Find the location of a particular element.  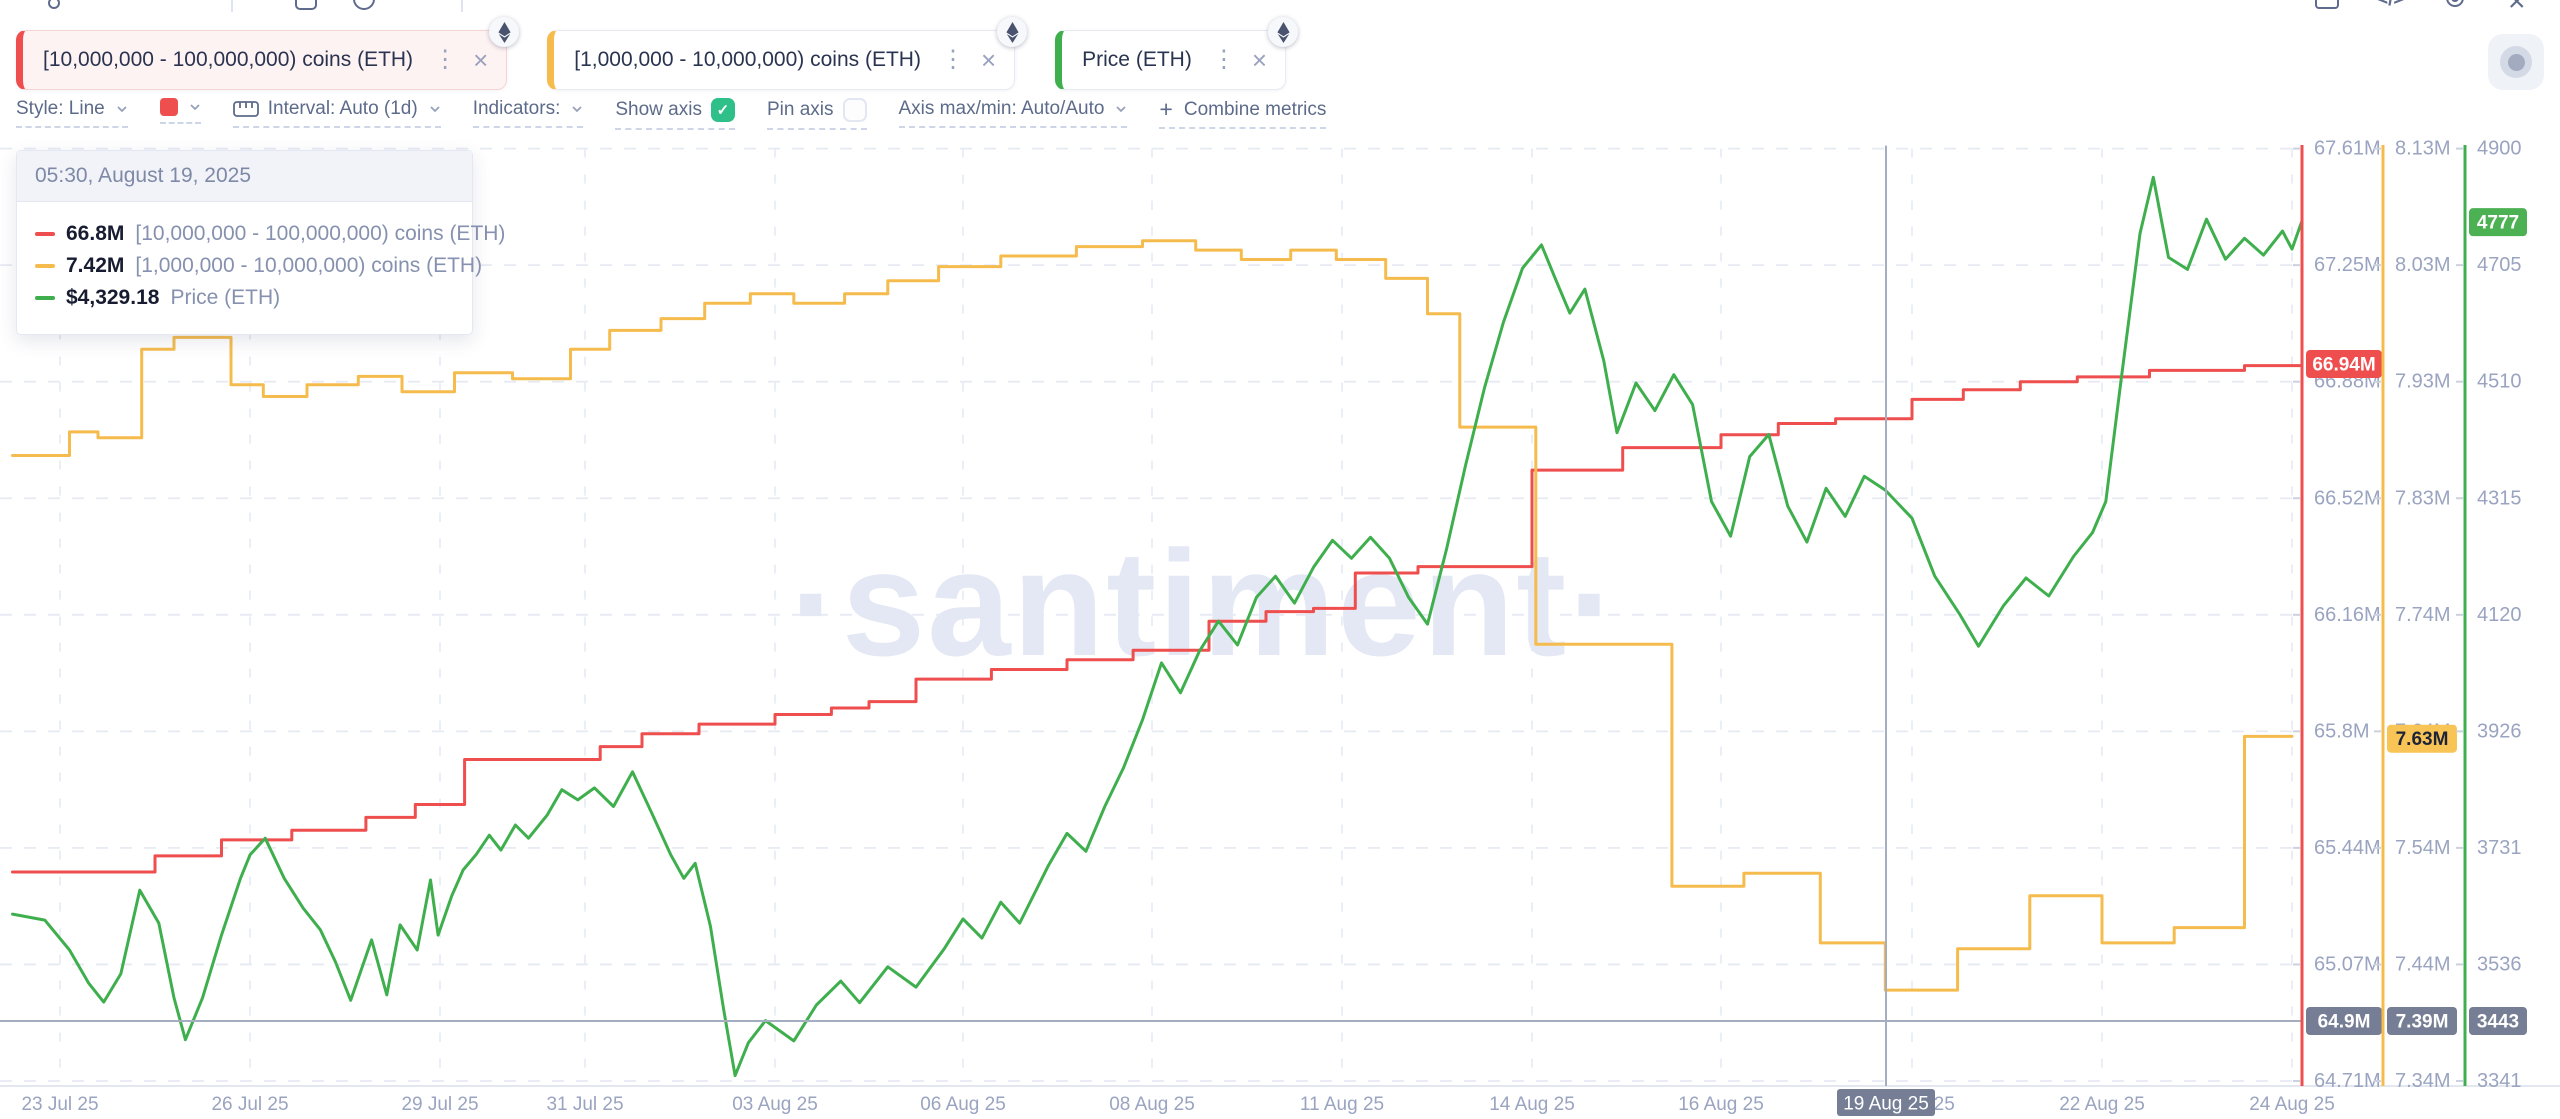

combine-metrics-button: + Combine metrics is located at coordinates (1243, 112).